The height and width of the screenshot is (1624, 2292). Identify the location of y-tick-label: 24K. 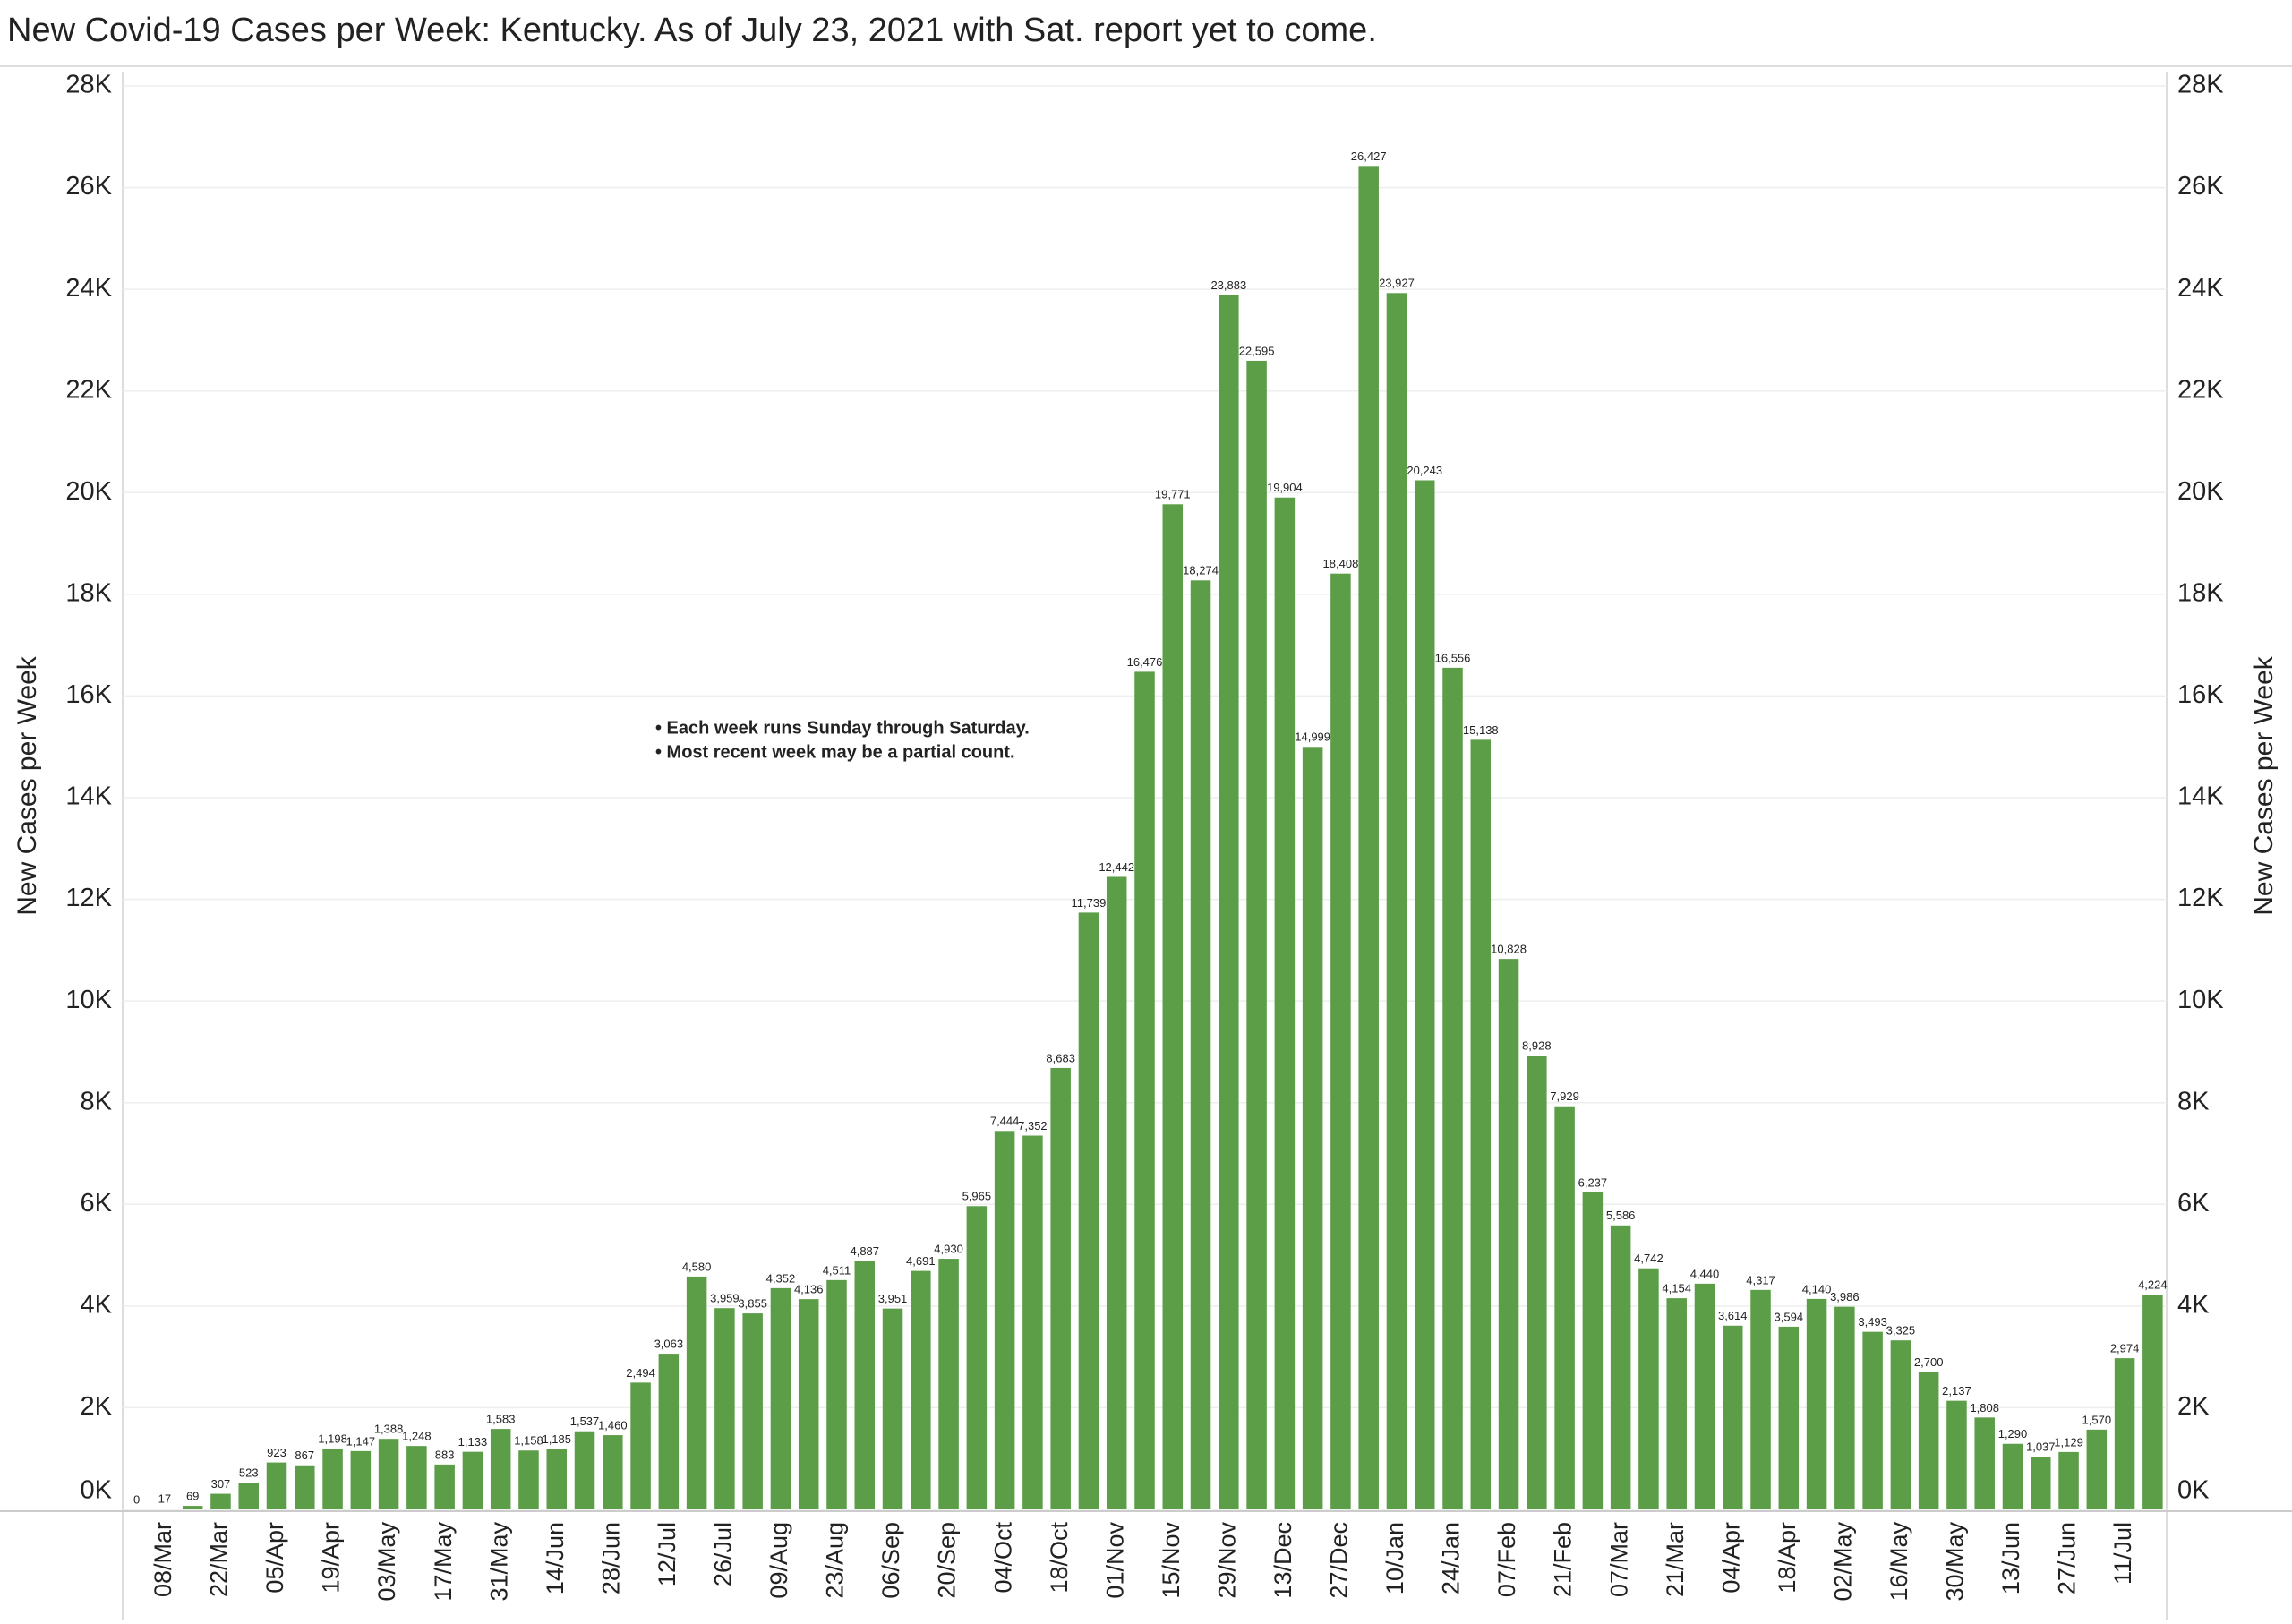
(88, 288).